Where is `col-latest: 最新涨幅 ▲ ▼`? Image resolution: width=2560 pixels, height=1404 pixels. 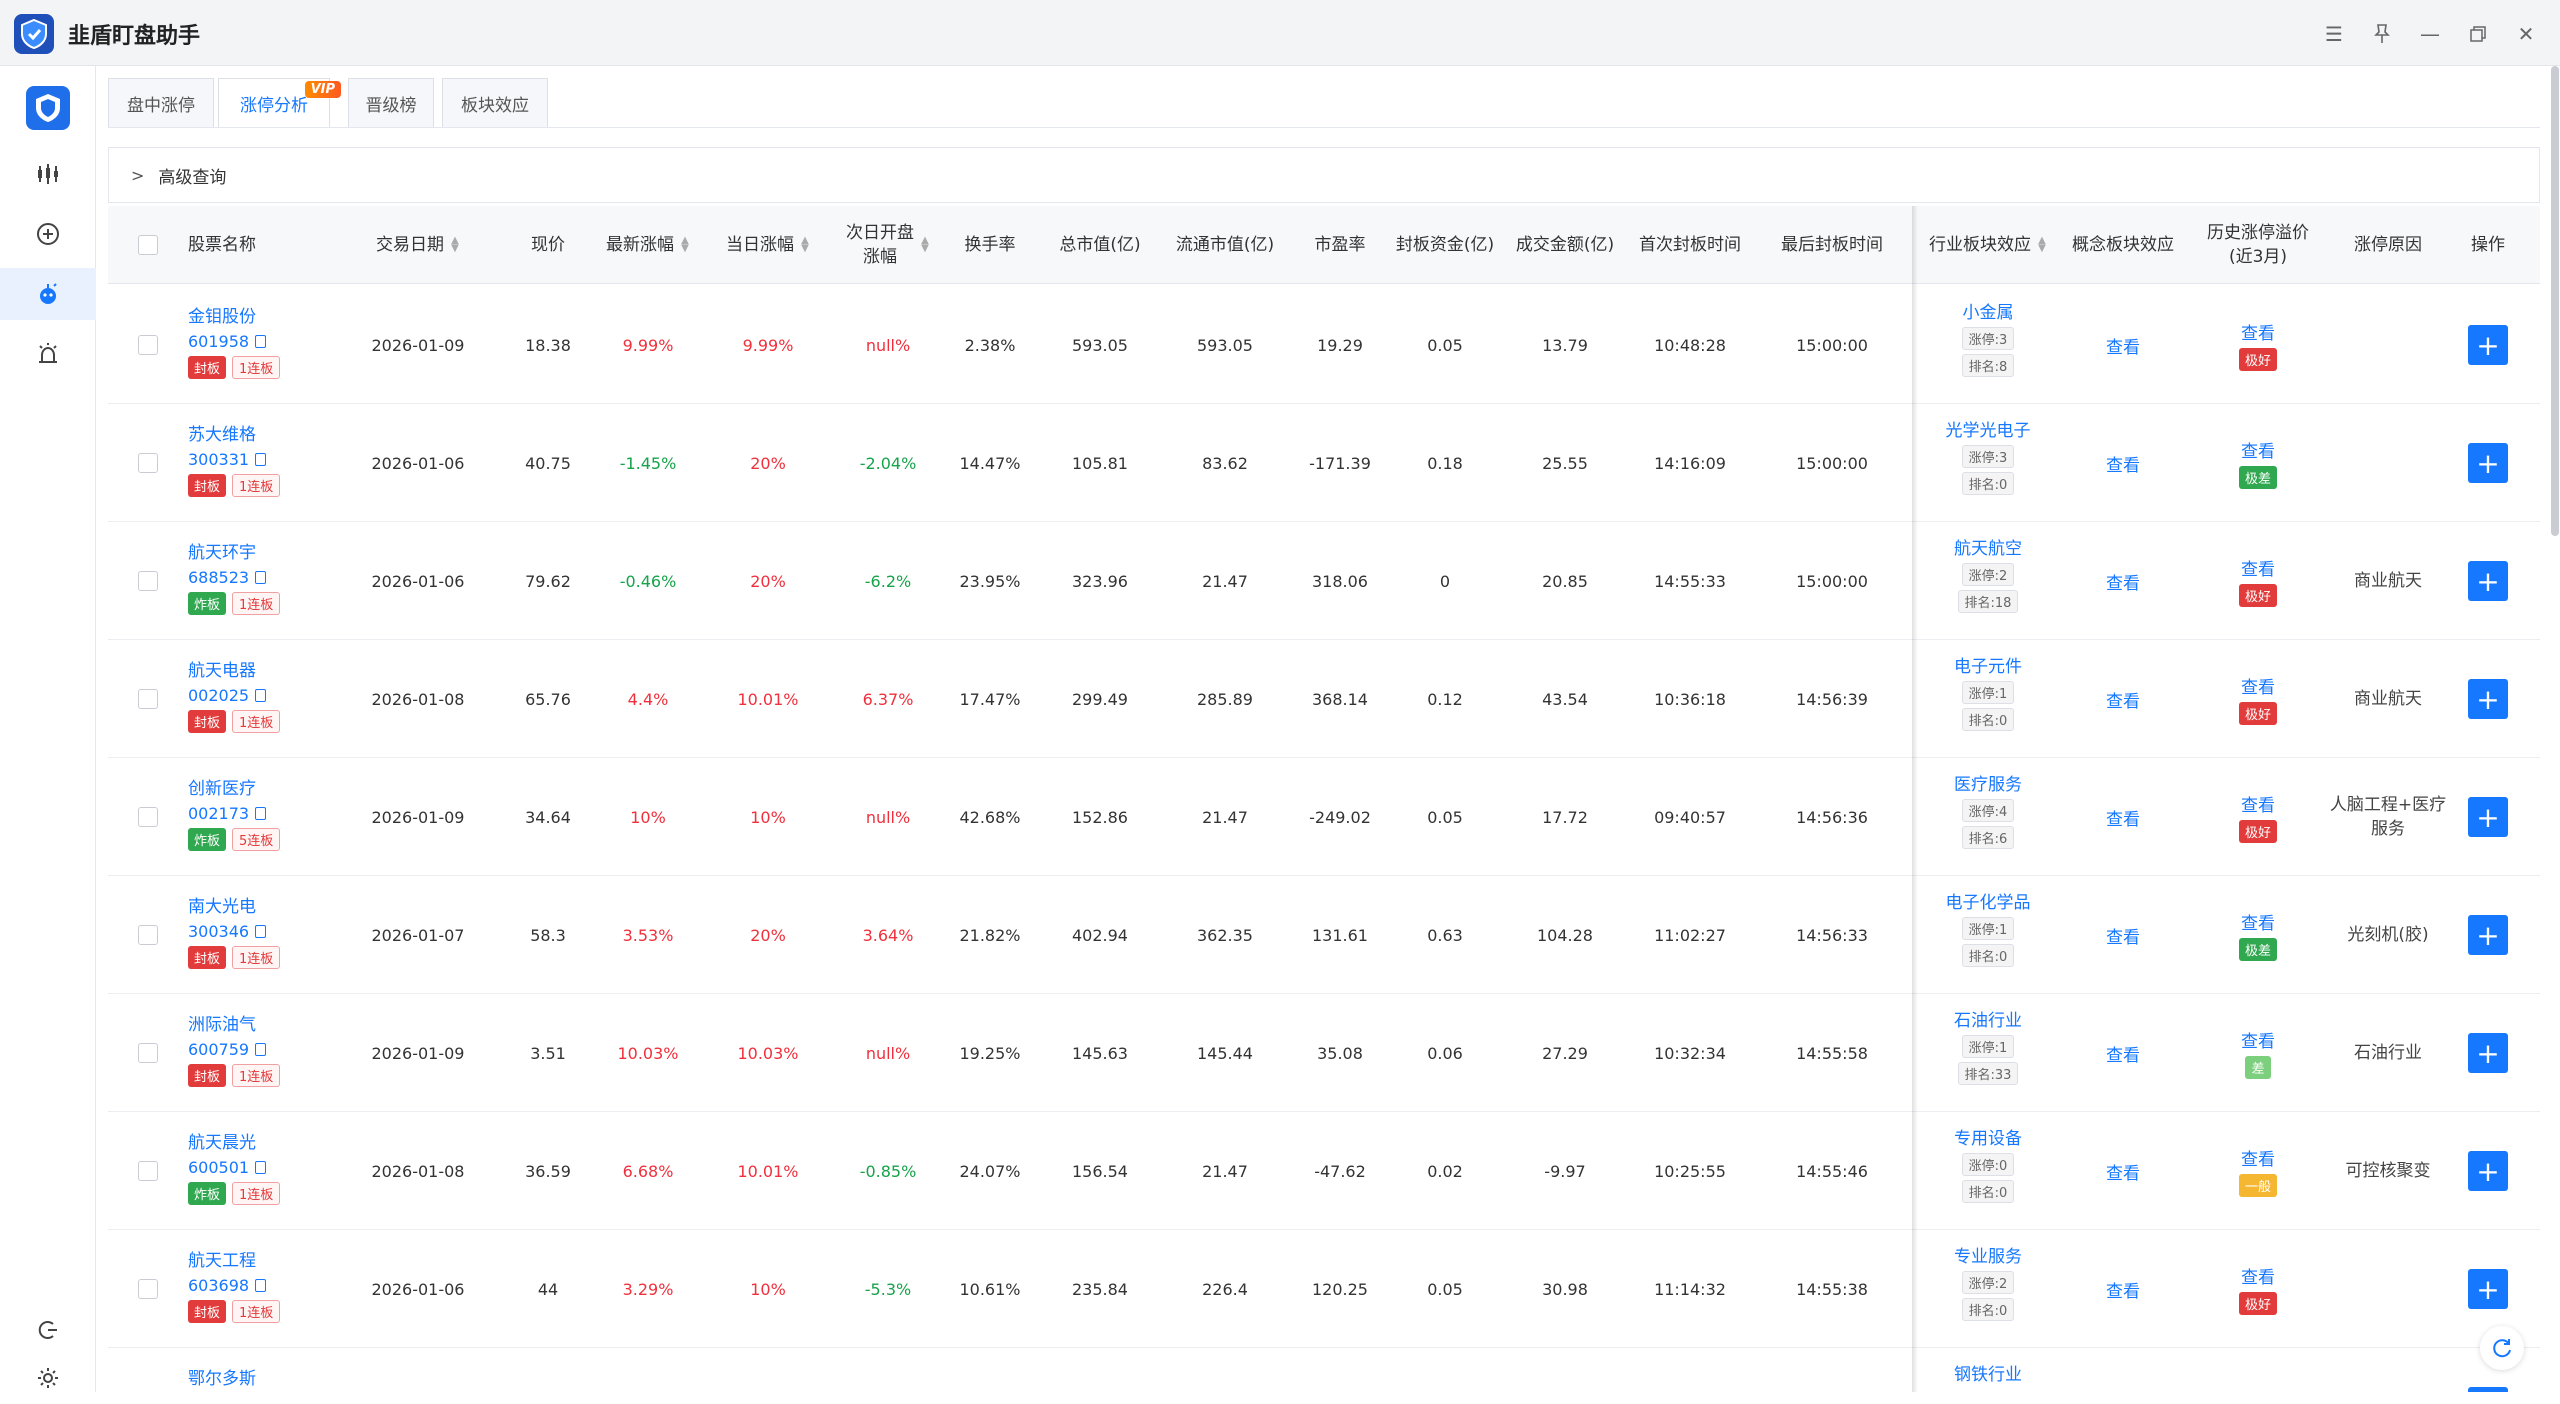 col-latest: 最新涨幅 ▲ ▼ is located at coordinates (648, 245).